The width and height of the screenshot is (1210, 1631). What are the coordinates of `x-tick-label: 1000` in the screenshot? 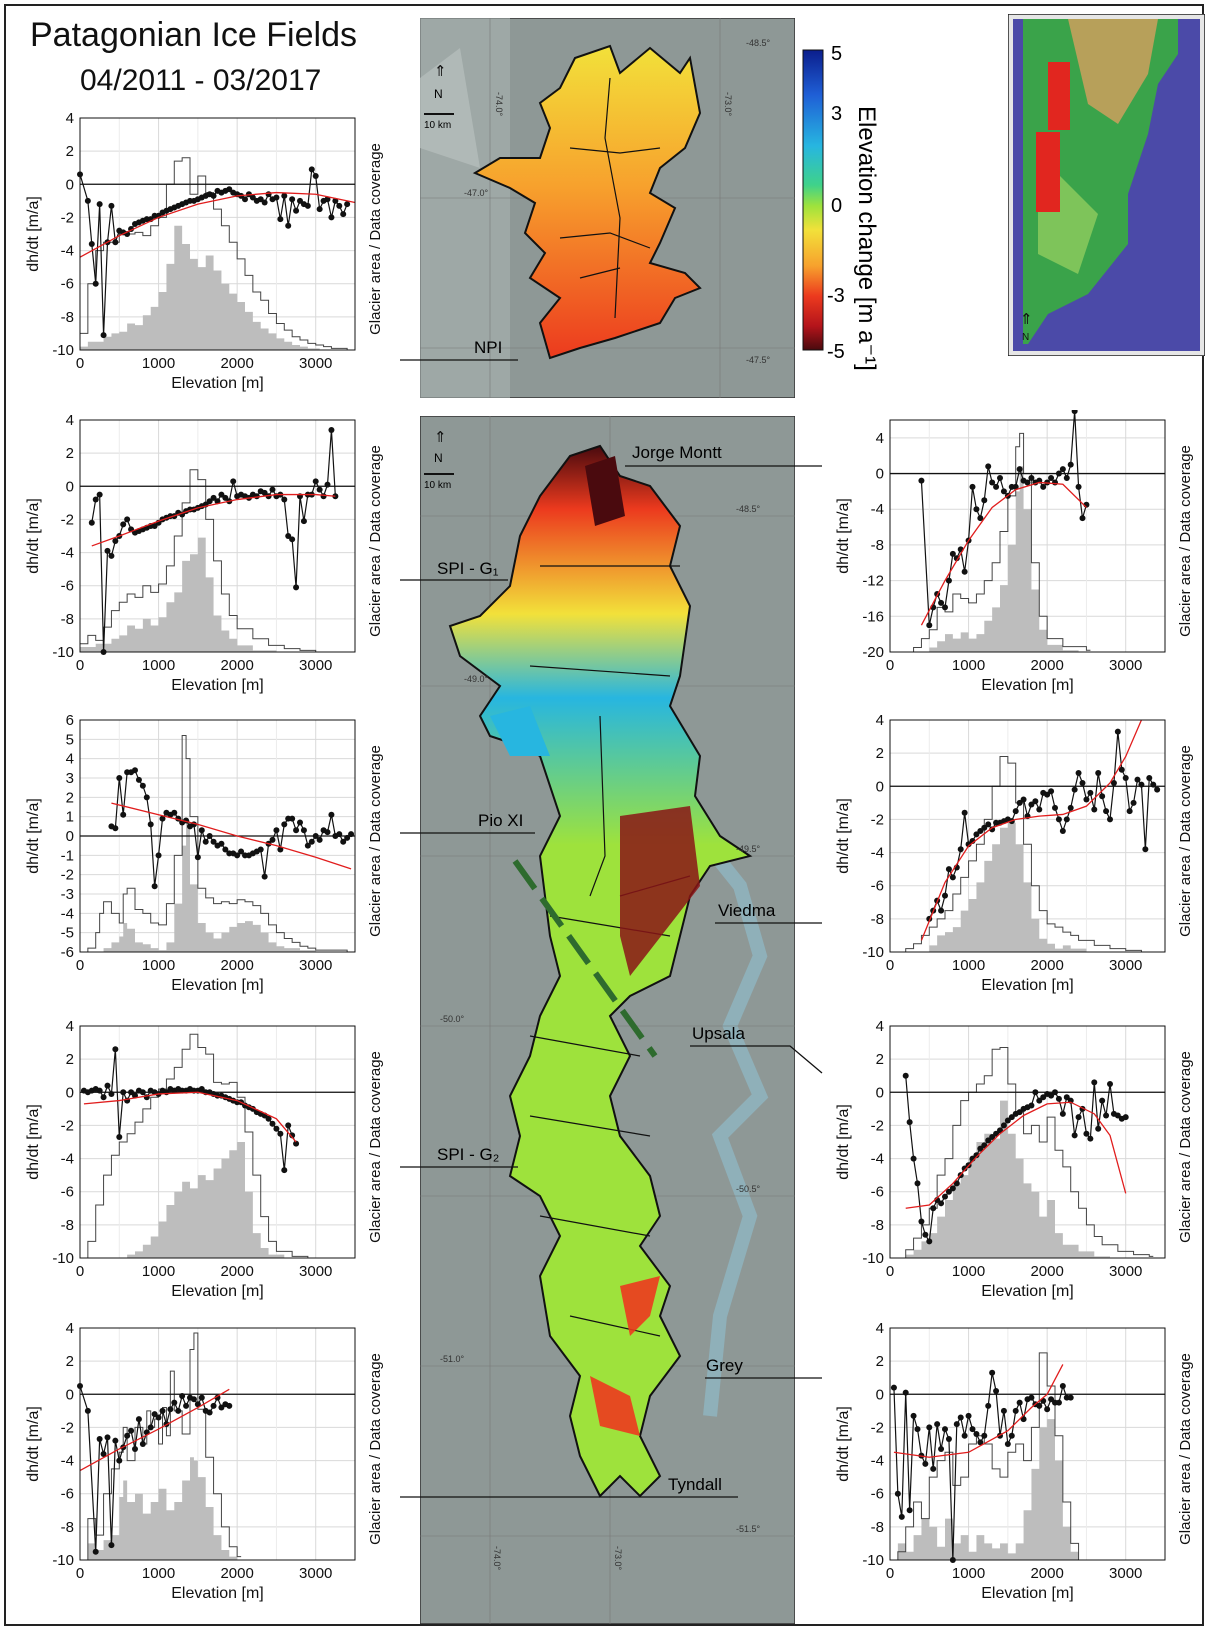 It's located at (158, 1573).